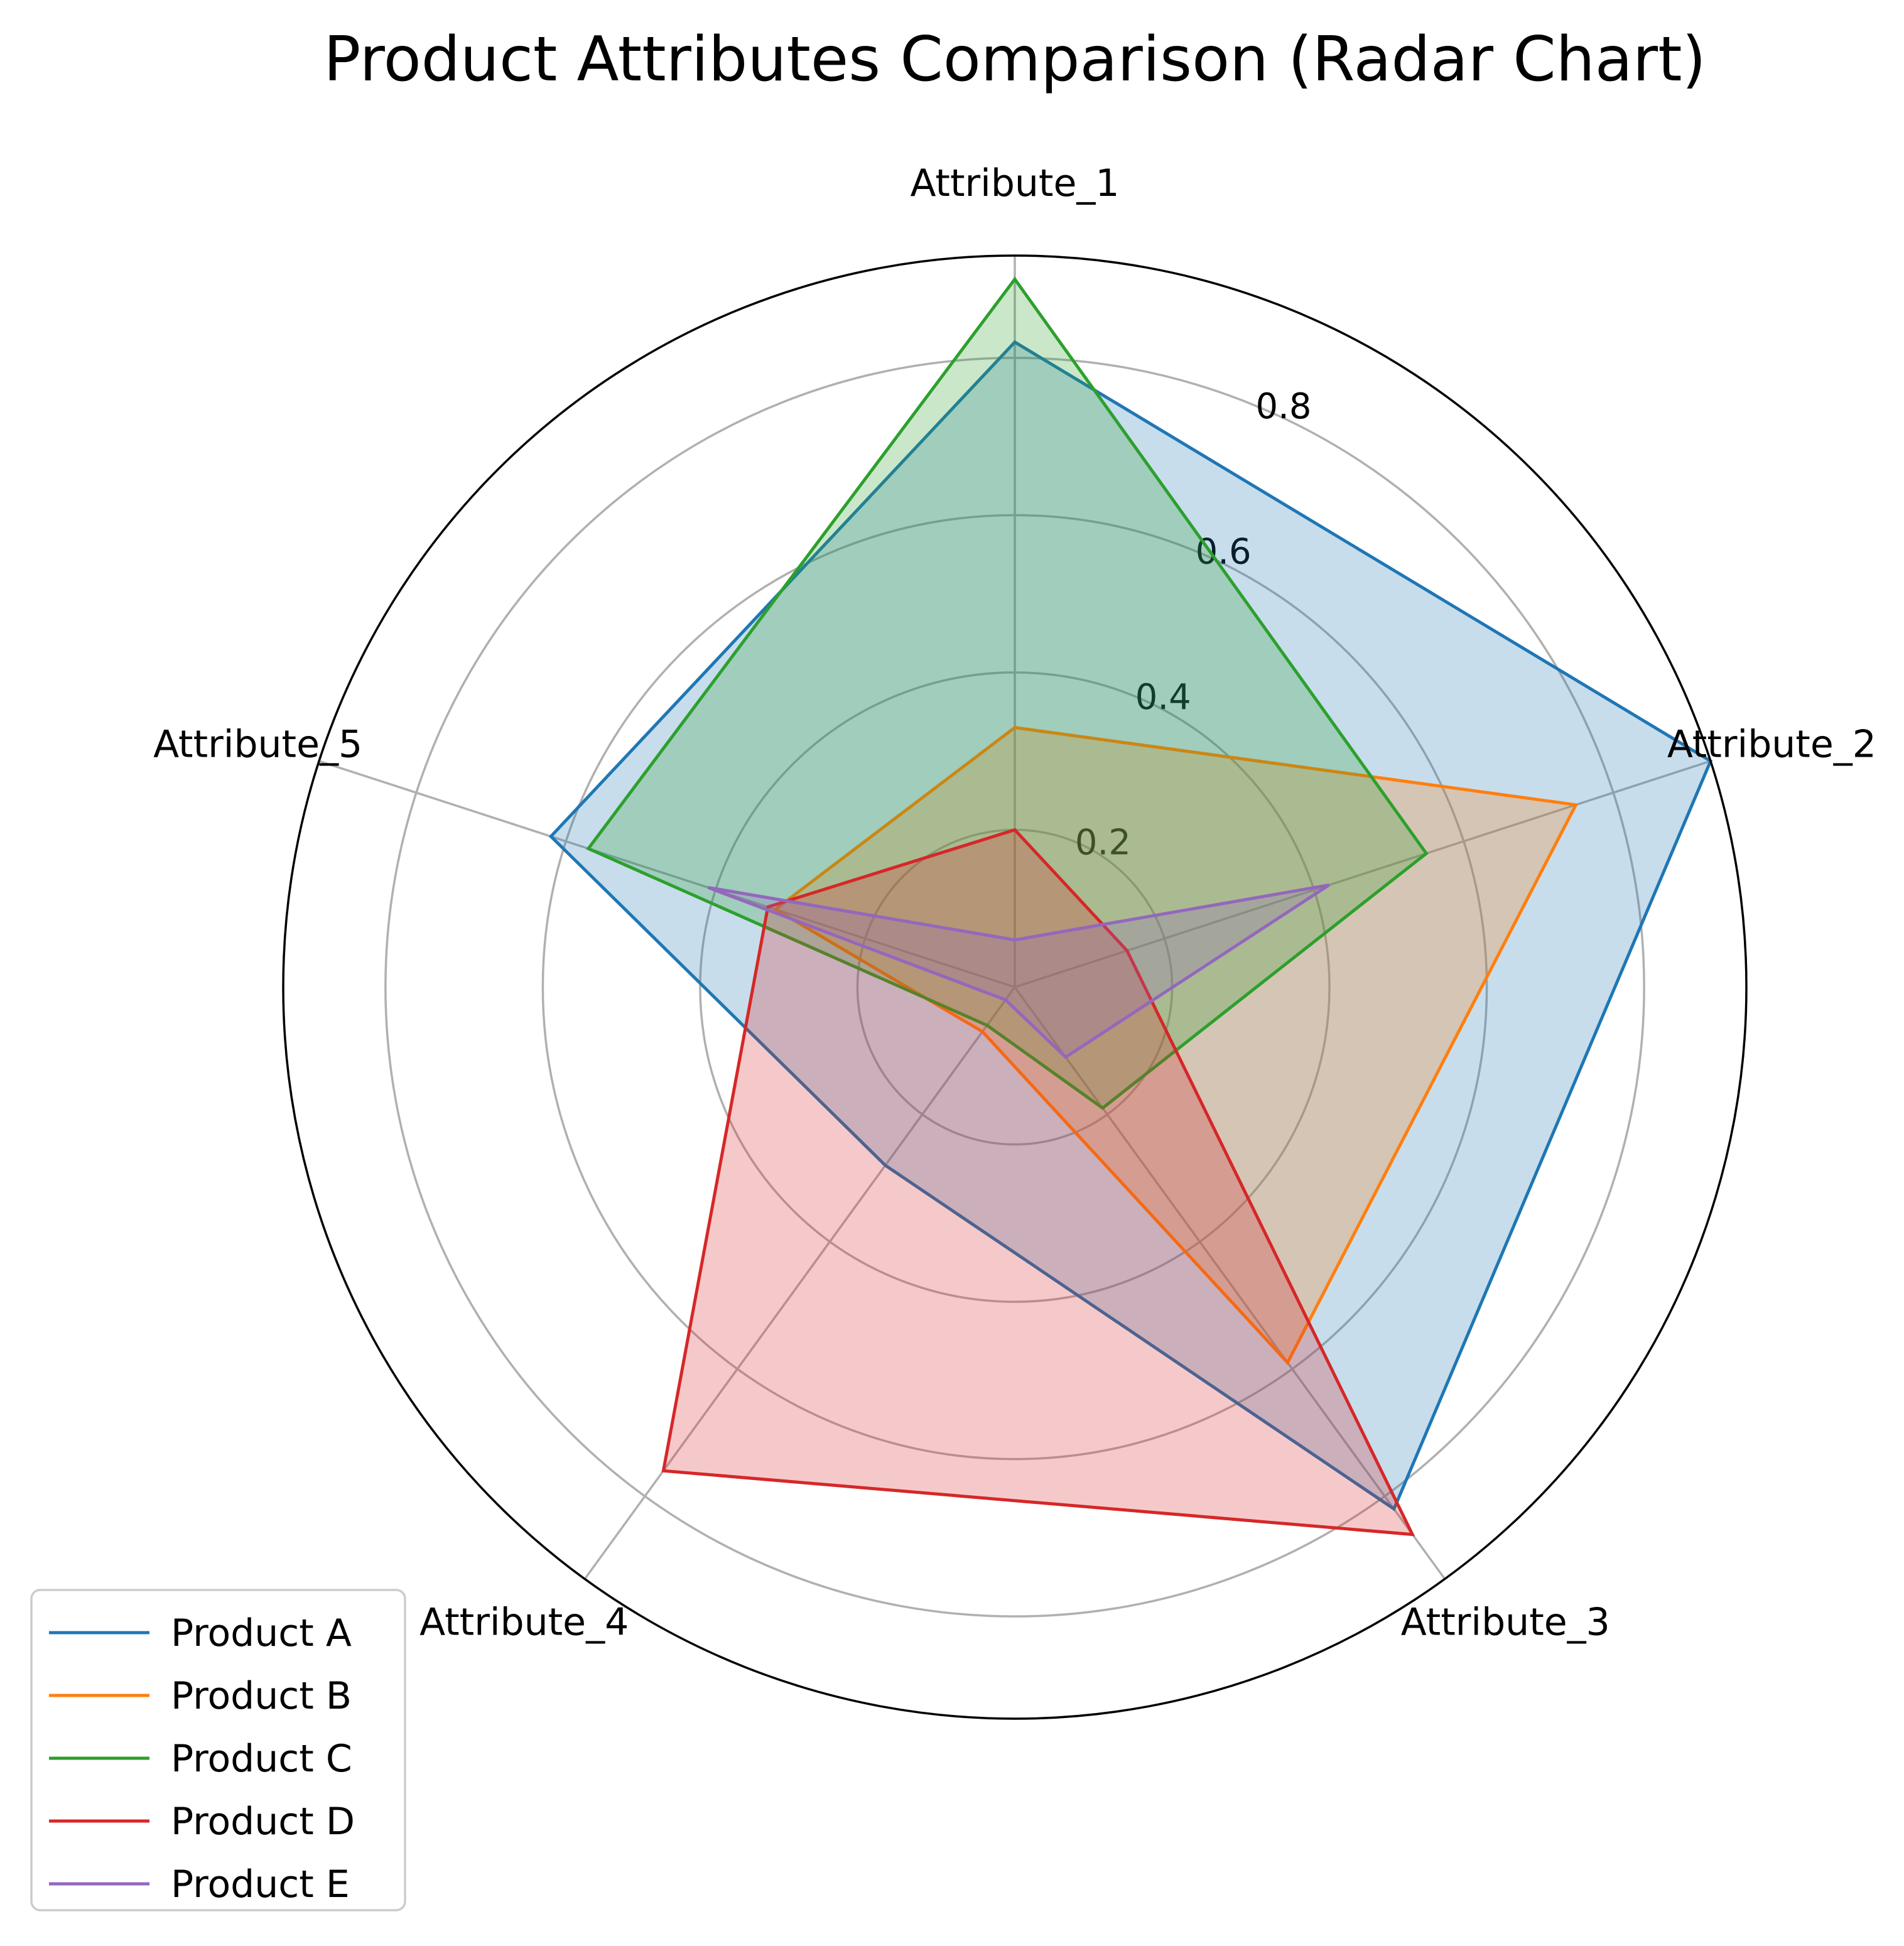  Describe the element at coordinates (1014, 183) in the screenshot. I see `axis-label-1: Attribute_1` at that location.